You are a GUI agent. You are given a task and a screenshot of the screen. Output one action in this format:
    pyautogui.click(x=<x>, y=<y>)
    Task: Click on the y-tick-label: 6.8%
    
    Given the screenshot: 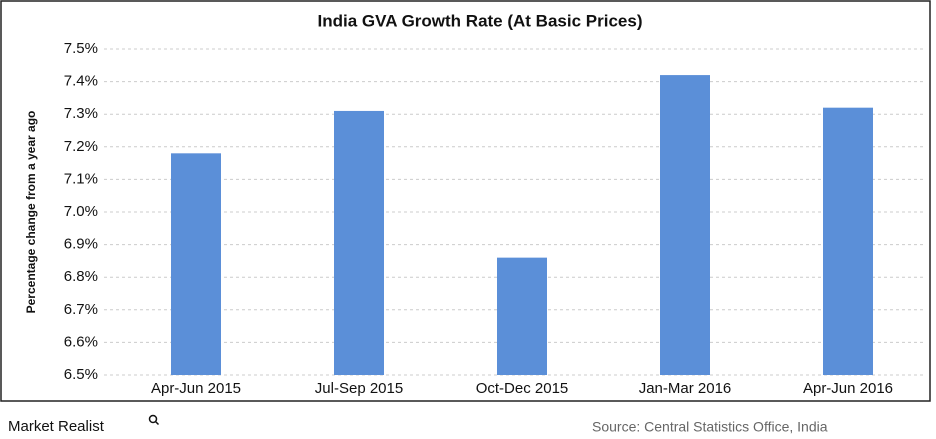 What is the action you would take?
    pyautogui.click(x=81, y=276)
    